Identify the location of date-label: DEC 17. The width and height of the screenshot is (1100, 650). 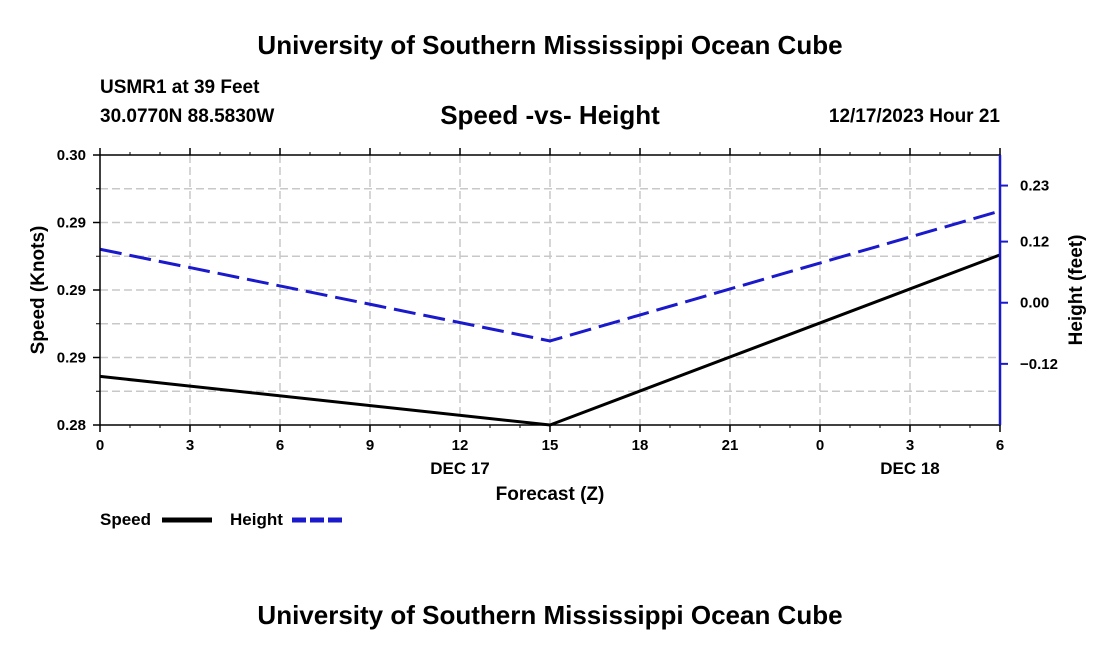
(460, 468).